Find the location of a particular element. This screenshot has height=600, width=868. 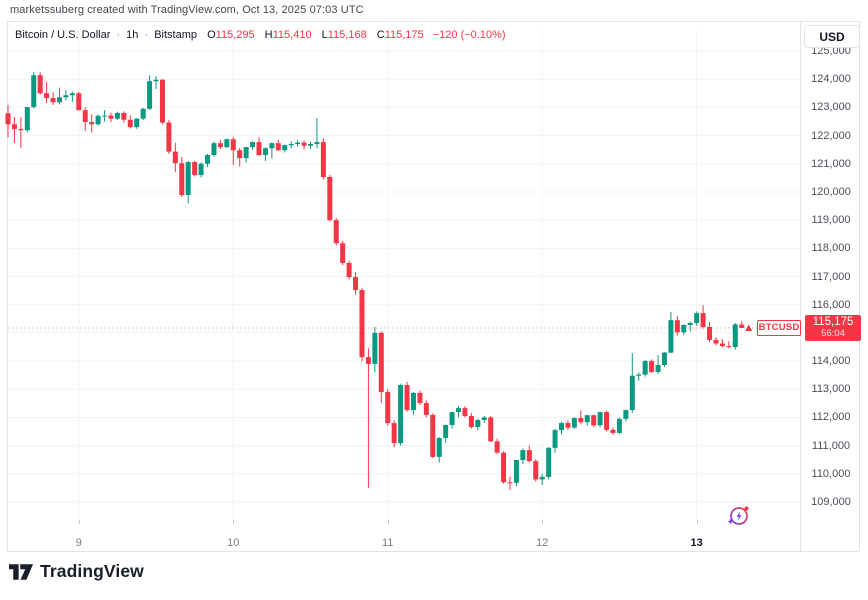

last-price-badge: 115,175 56:04 is located at coordinates (833, 327).